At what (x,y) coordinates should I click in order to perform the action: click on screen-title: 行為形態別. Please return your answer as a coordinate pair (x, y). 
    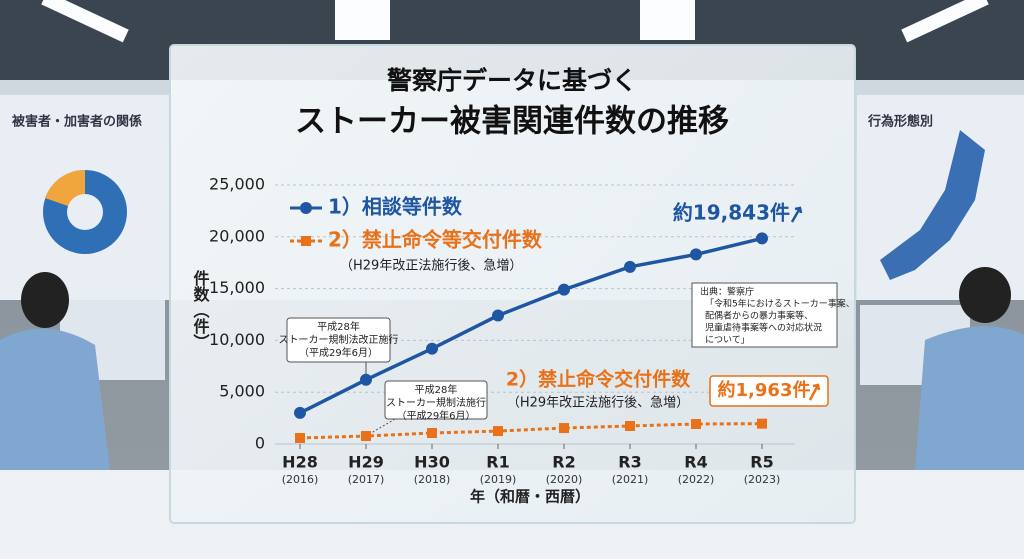
    Looking at the image, I should click on (900, 122).